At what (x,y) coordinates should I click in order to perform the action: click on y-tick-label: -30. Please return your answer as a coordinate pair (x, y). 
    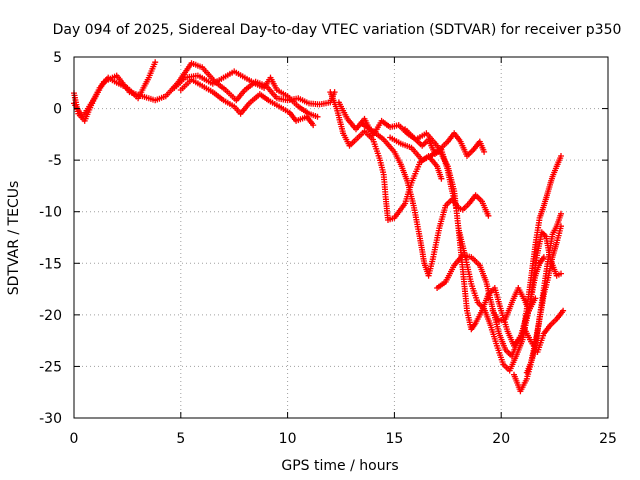
    Looking at the image, I should click on (50, 419).